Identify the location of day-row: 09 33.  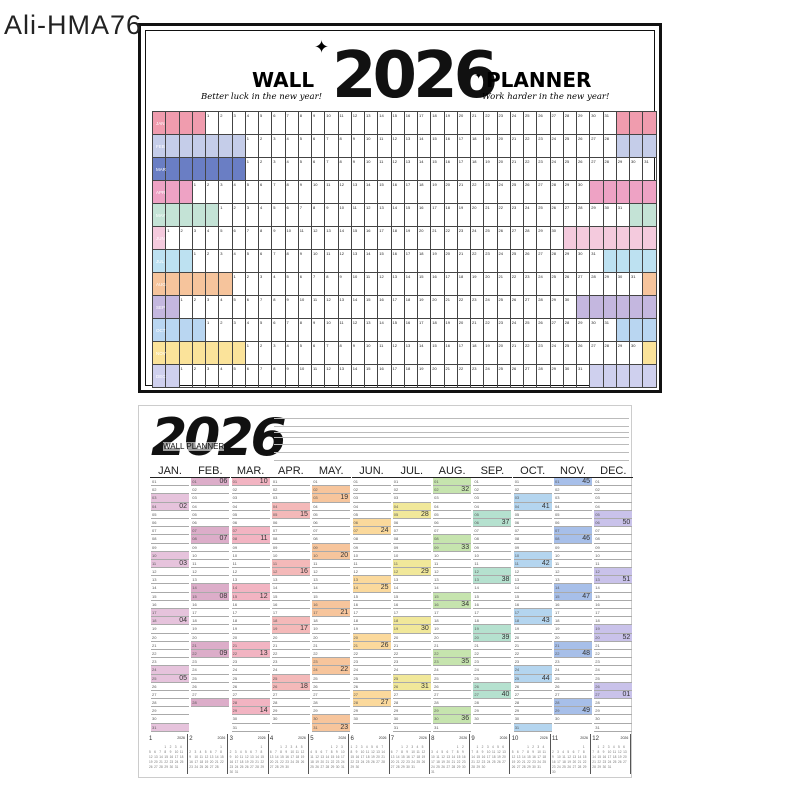
(452, 547).